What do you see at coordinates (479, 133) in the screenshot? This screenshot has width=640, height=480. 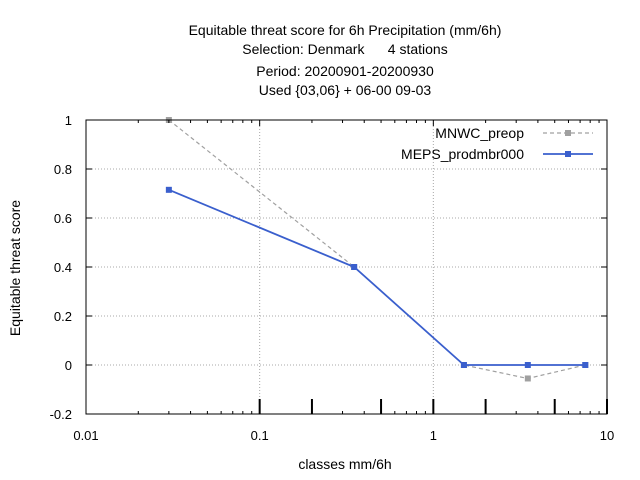 I see `legend-label: MNWC_preop` at bounding box center [479, 133].